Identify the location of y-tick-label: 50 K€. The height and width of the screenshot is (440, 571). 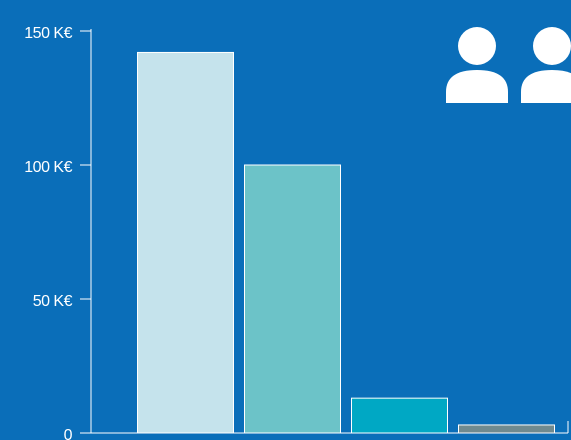
(53, 301).